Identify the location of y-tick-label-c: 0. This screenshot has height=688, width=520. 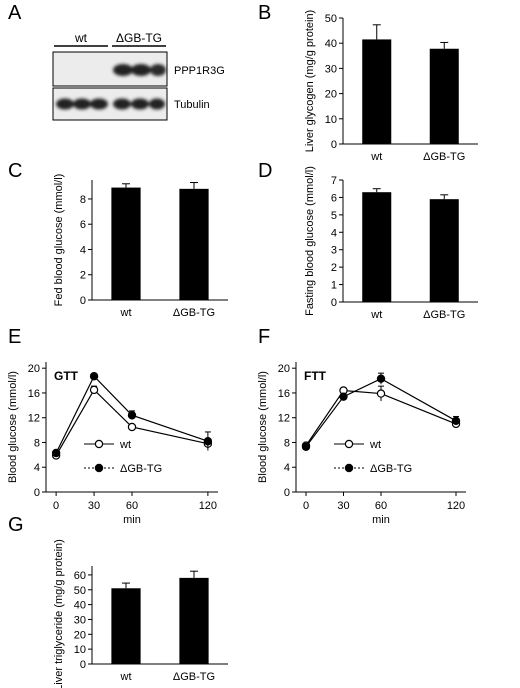
(83, 301).